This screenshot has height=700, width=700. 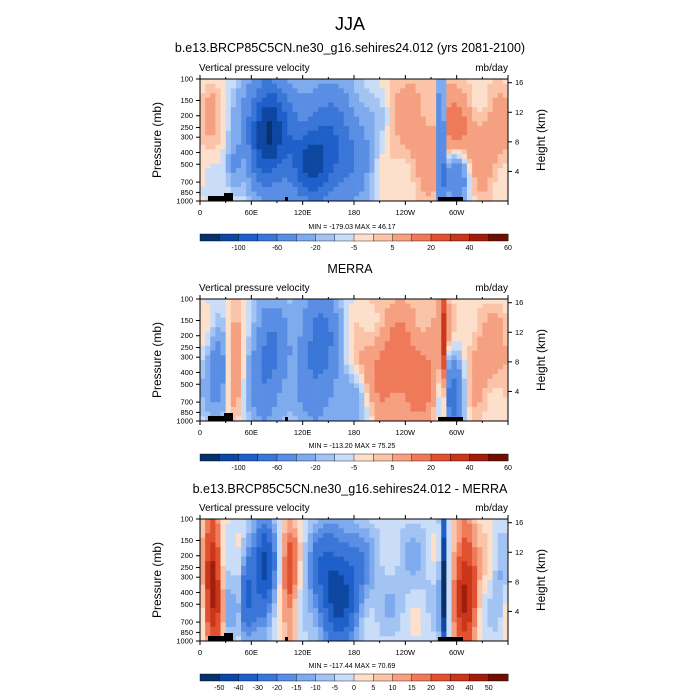 What do you see at coordinates (306, 677) in the screenshot?
I see `colorbar-box` at bounding box center [306, 677].